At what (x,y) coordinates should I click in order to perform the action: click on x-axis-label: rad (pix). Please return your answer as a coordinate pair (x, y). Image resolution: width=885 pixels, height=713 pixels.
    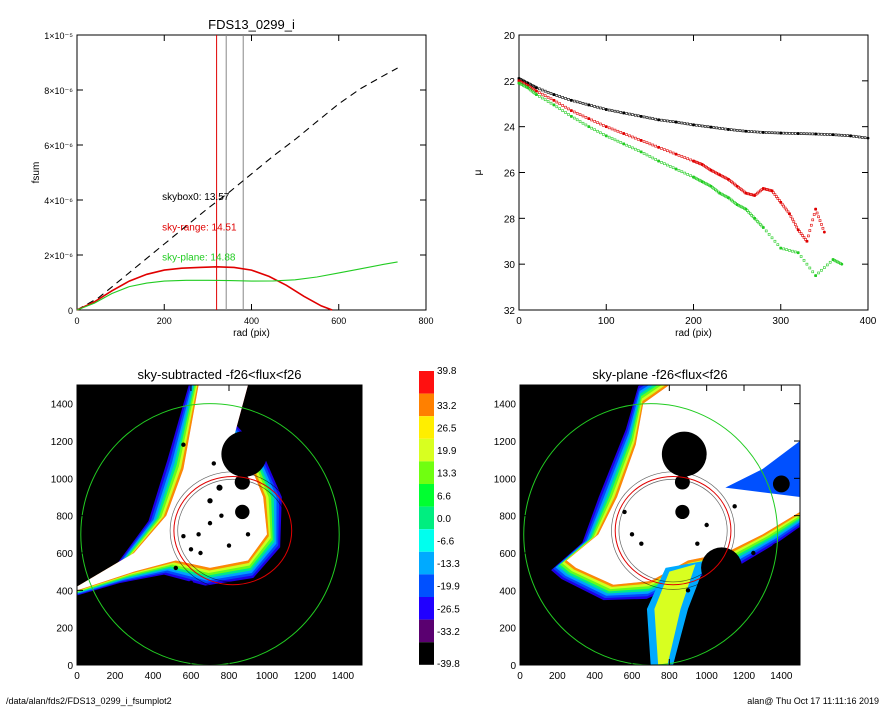
    Looking at the image, I should click on (693, 333).